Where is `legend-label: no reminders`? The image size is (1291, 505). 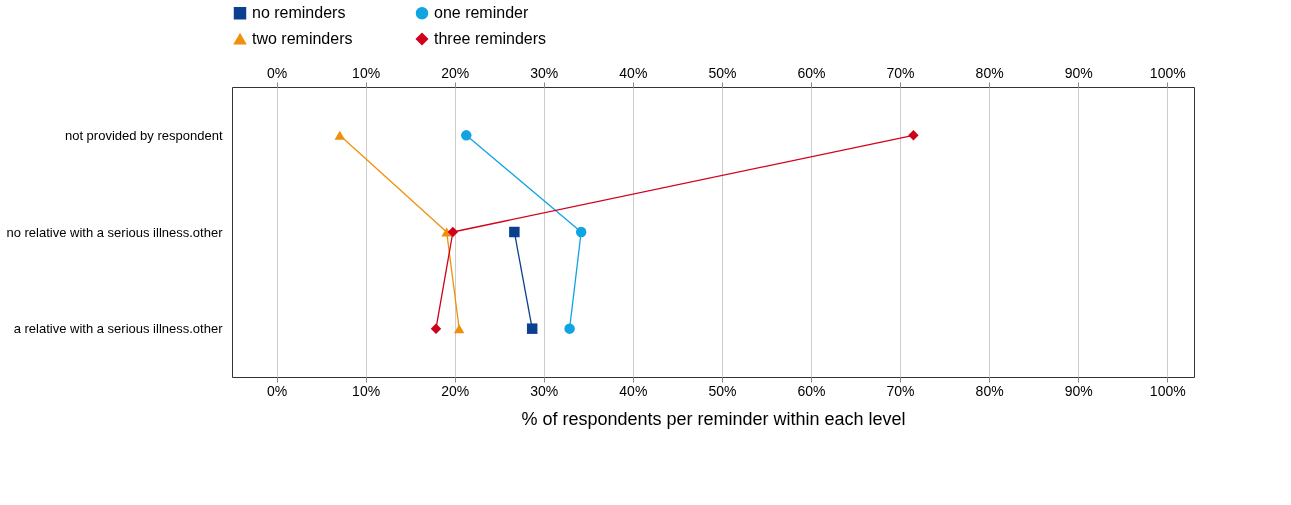 legend-label: no reminders is located at coordinates (299, 13).